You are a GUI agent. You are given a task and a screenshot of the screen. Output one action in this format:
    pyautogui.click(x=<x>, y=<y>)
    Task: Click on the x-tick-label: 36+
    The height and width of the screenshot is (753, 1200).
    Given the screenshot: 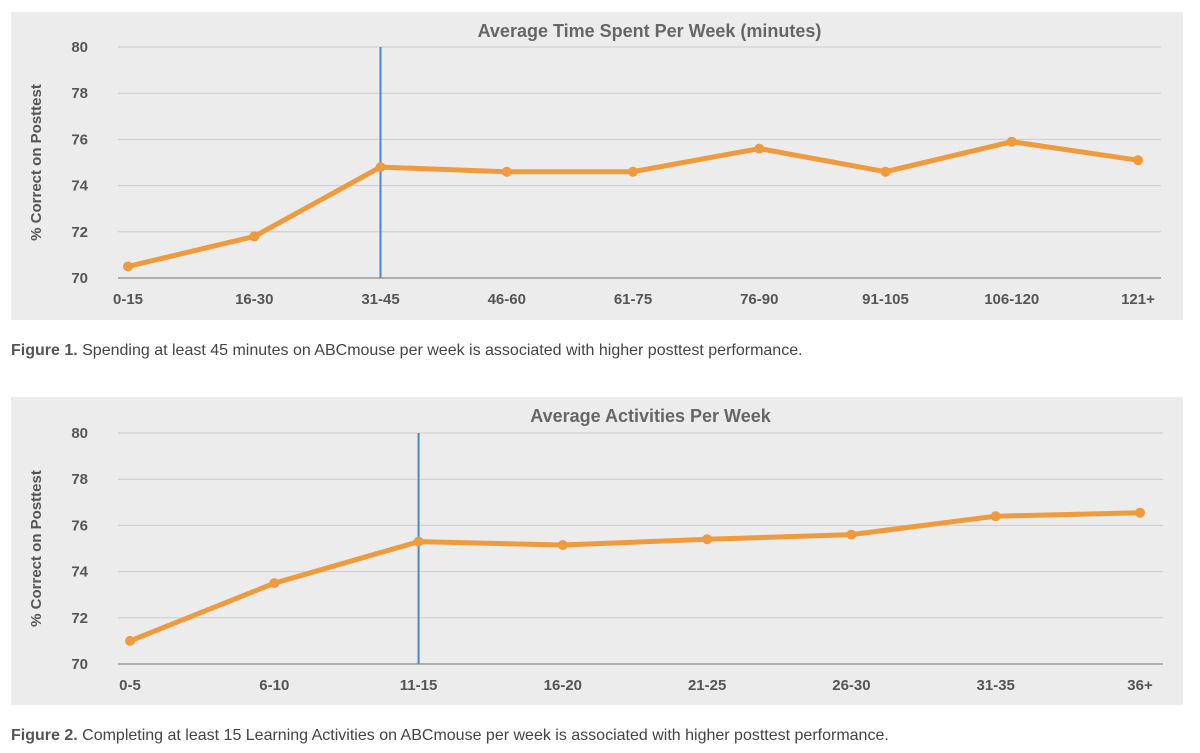 What is the action you would take?
    pyautogui.click(x=1140, y=685)
    